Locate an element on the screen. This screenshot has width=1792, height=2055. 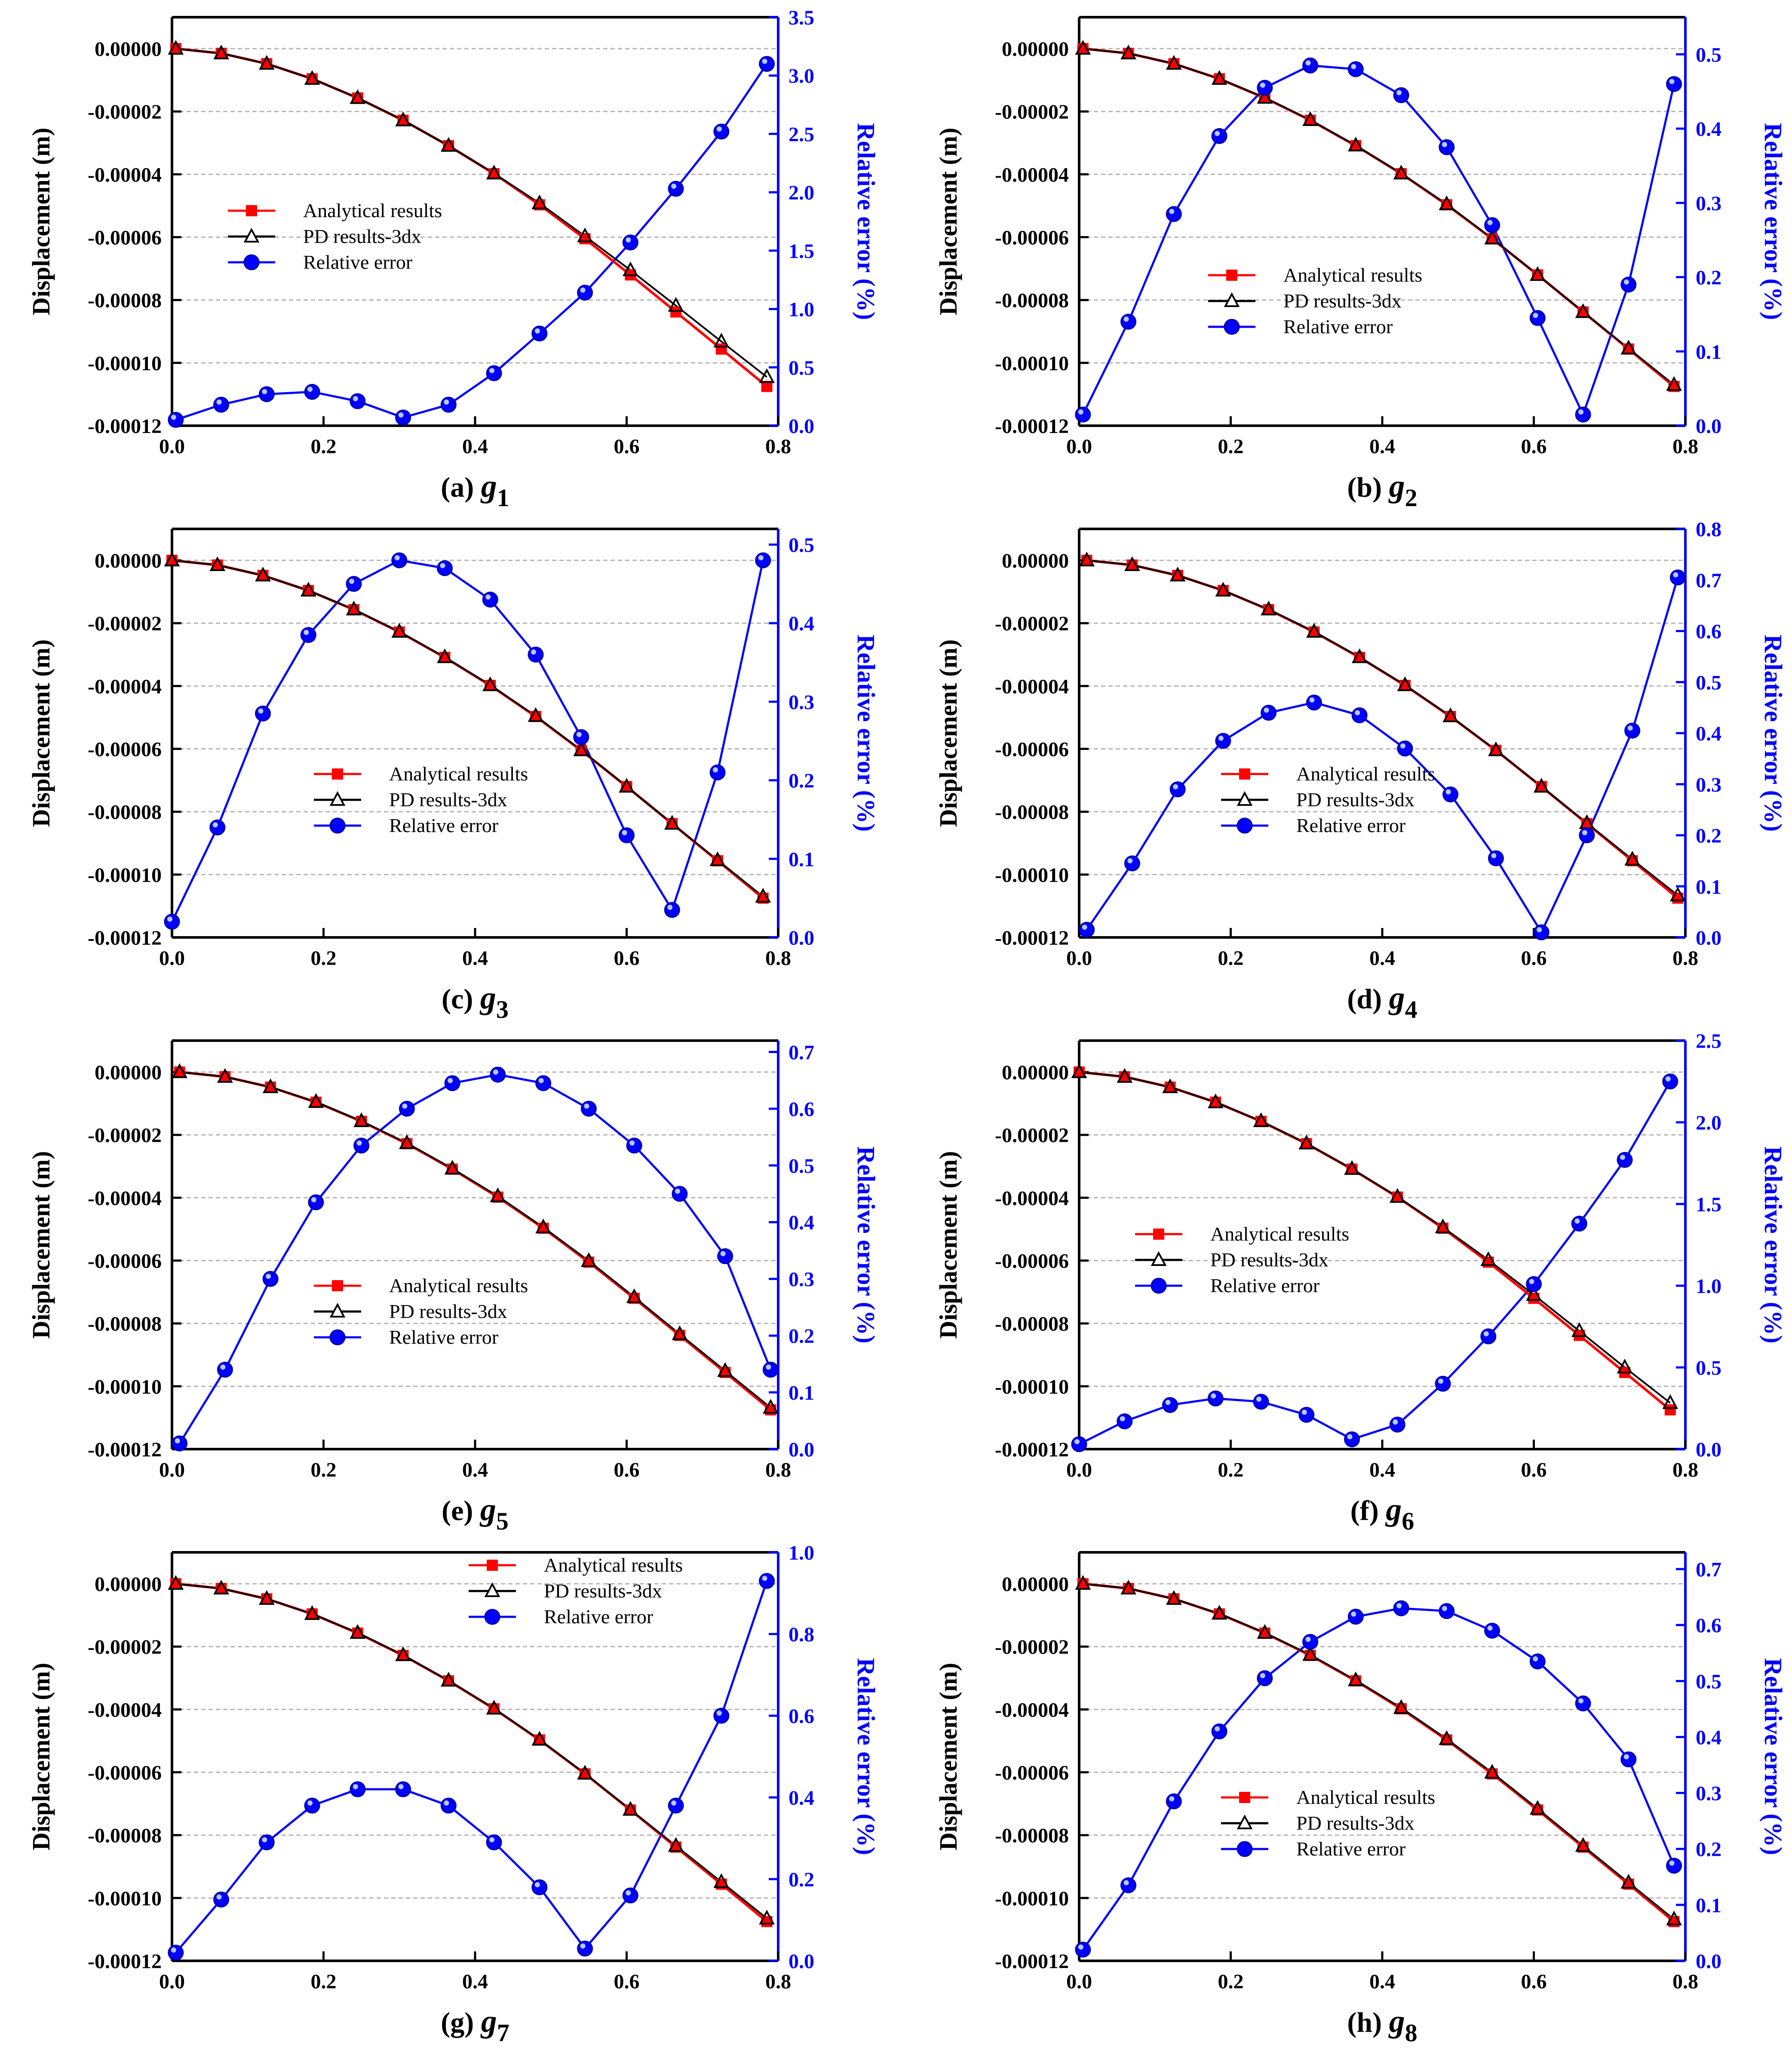
x-tick-label: 0.4 is located at coordinates (1382, 1470).